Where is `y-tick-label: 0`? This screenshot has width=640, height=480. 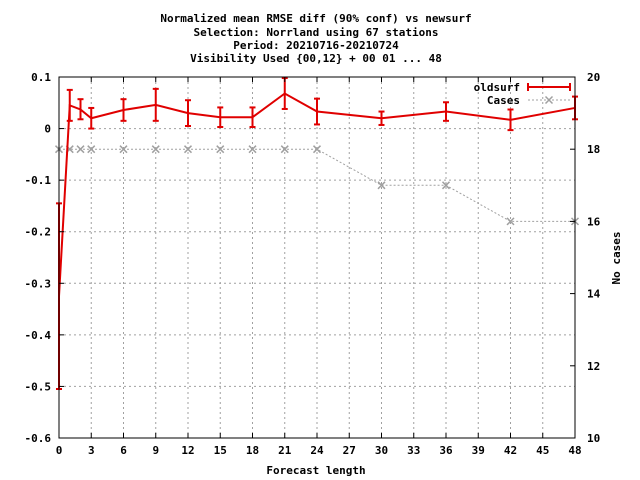
y-tick-label: 0 is located at coordinates (47, 129).